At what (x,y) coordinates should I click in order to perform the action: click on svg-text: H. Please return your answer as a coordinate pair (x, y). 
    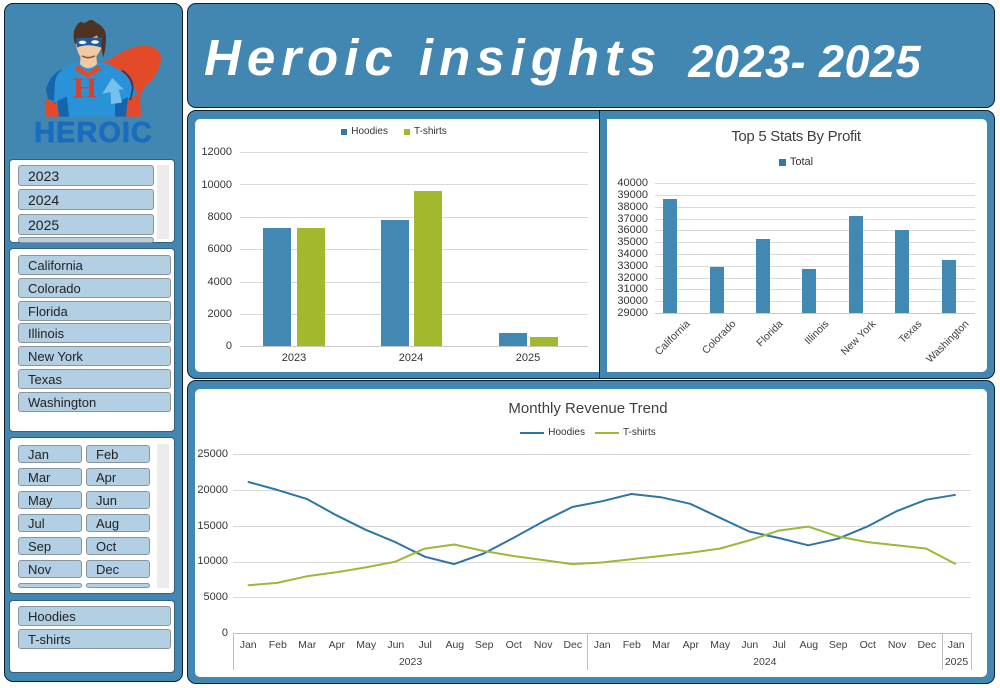
    Looking at the image, I should click on (85, 88).